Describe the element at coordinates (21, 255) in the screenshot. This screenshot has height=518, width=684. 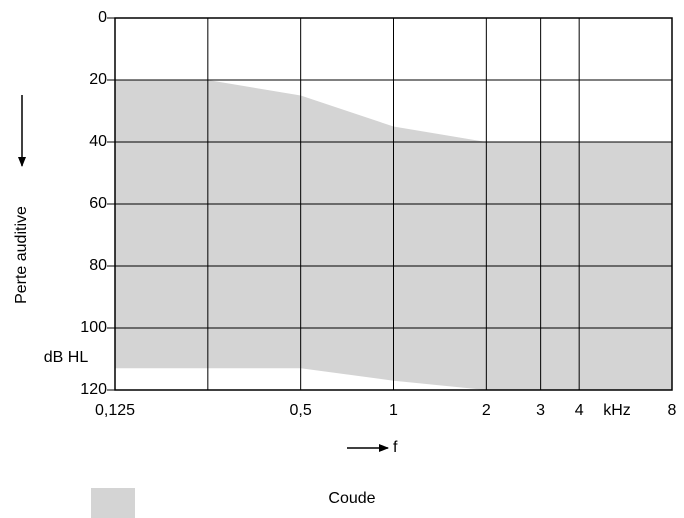
I see `y-axis-label: Perte auditive` at that location.